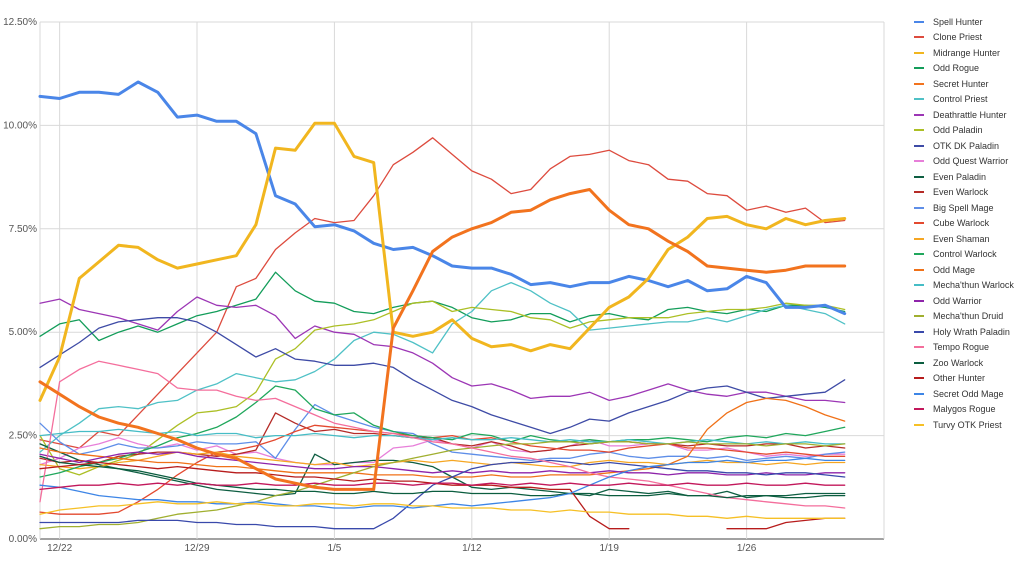 The height and width of the screenshot is (571, 1024). I want to click on legend-label: Mecha'thun Warlock, so click(973, 285).